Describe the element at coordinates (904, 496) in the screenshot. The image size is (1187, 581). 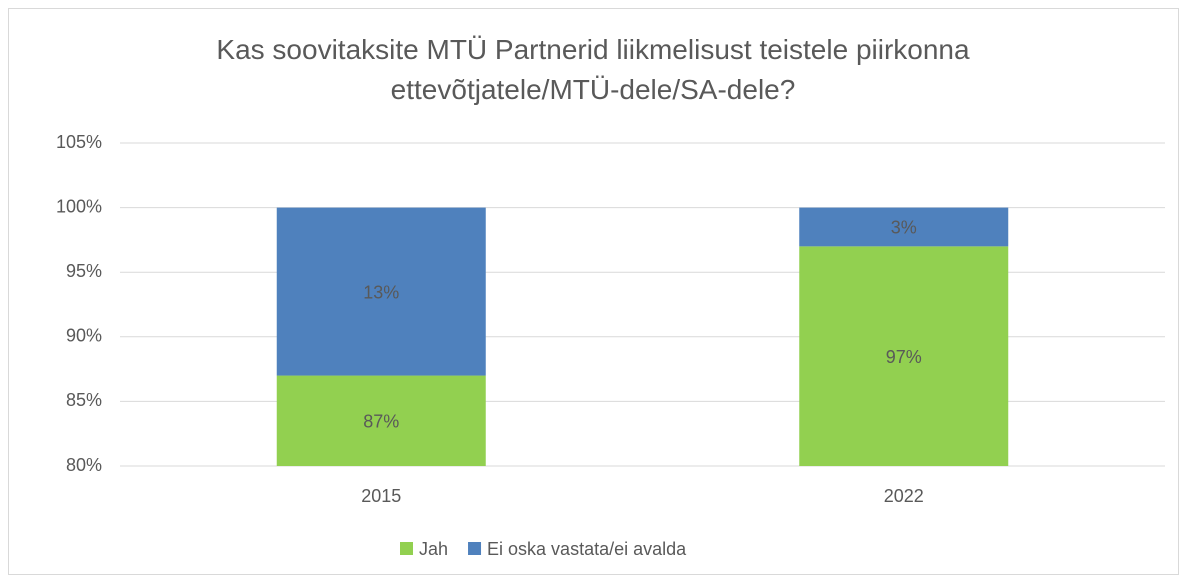
I see `x-tick-label: 2022` at that location.